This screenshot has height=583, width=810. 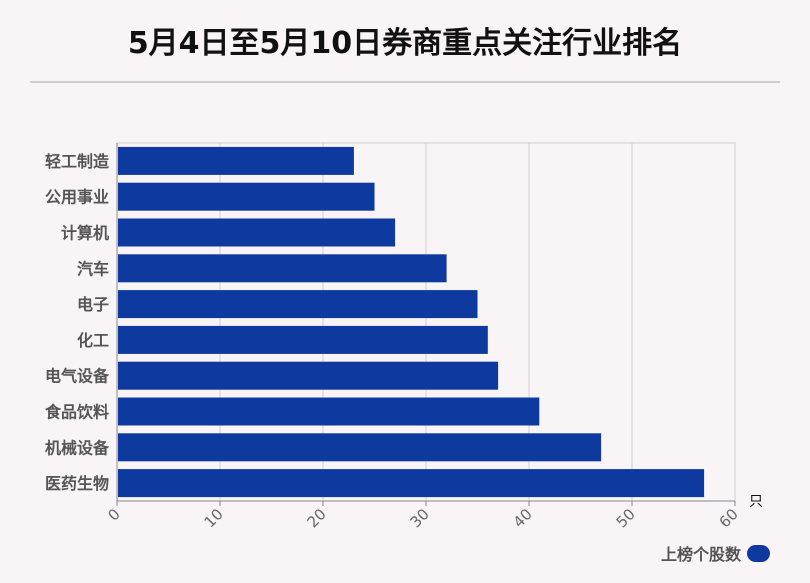 I want to click on x-tick-label: 20, so click(x=317, y=518).